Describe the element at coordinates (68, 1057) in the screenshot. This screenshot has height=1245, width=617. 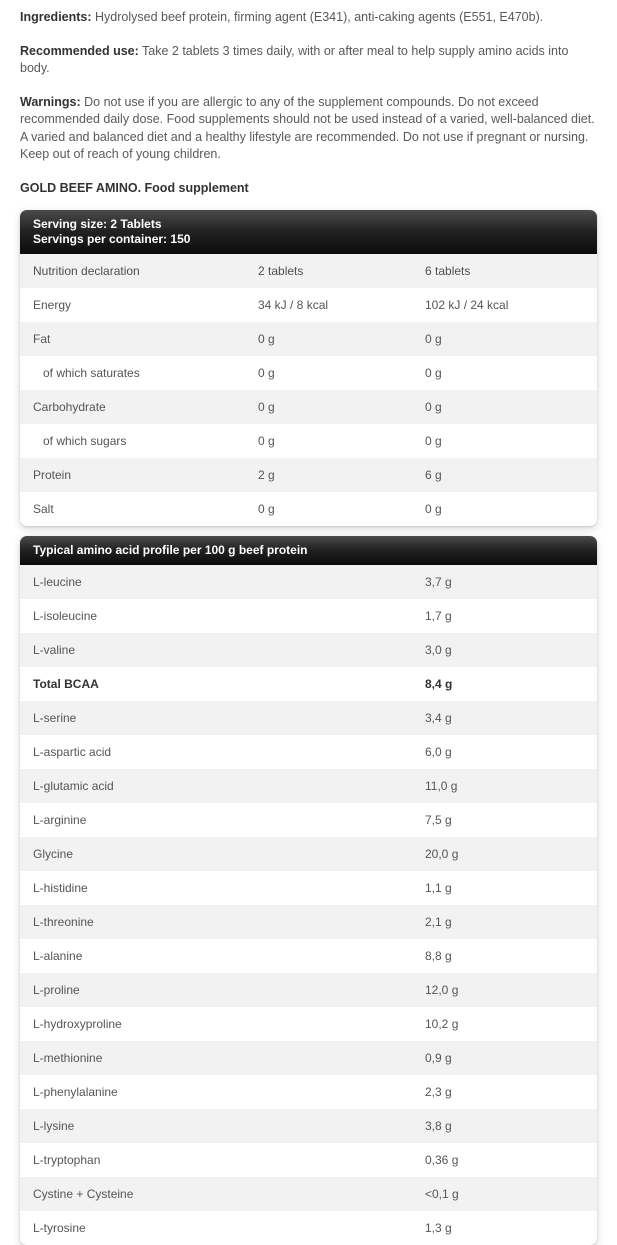
I see `amino-acid-label: L-methionine` at that location.